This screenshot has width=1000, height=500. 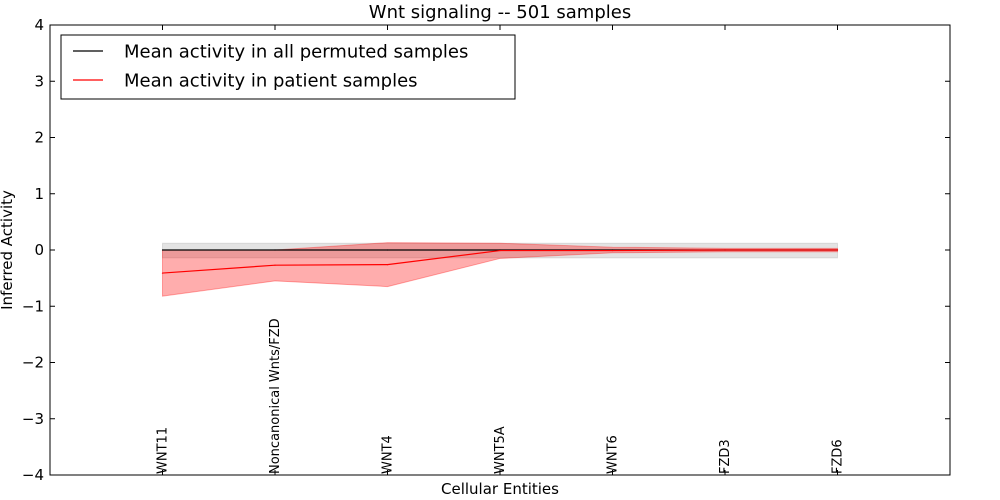 What do you see at coordinates (500, 489) in the screenshot?
I see `x-axis-label: Cellular Entities` at bounding box center [500, 489].